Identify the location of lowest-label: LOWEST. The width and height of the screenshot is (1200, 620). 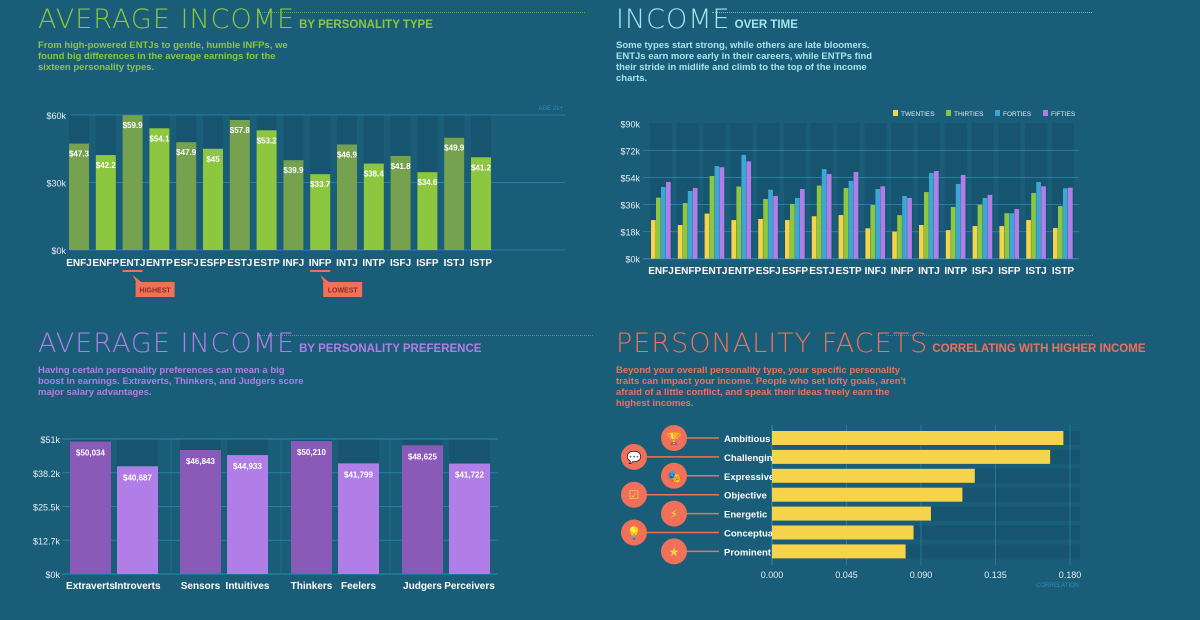
(343, 291).